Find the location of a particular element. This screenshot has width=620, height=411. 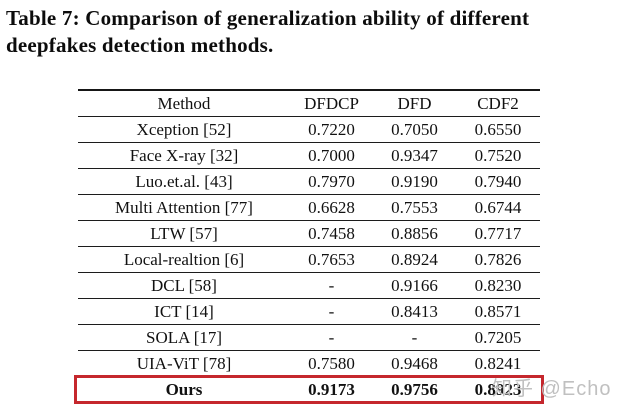

table-row: LTW [57] 0.7458 0.8856 0.7717 is located at coordinates (309, 234).